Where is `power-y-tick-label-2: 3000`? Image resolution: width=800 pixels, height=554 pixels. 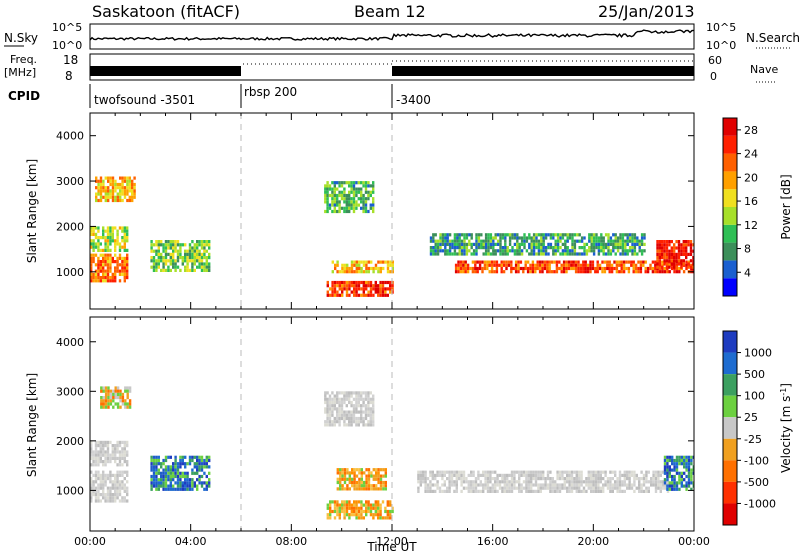 power-y-tick-label-2: 3000 is located at coordinates (70, 181).